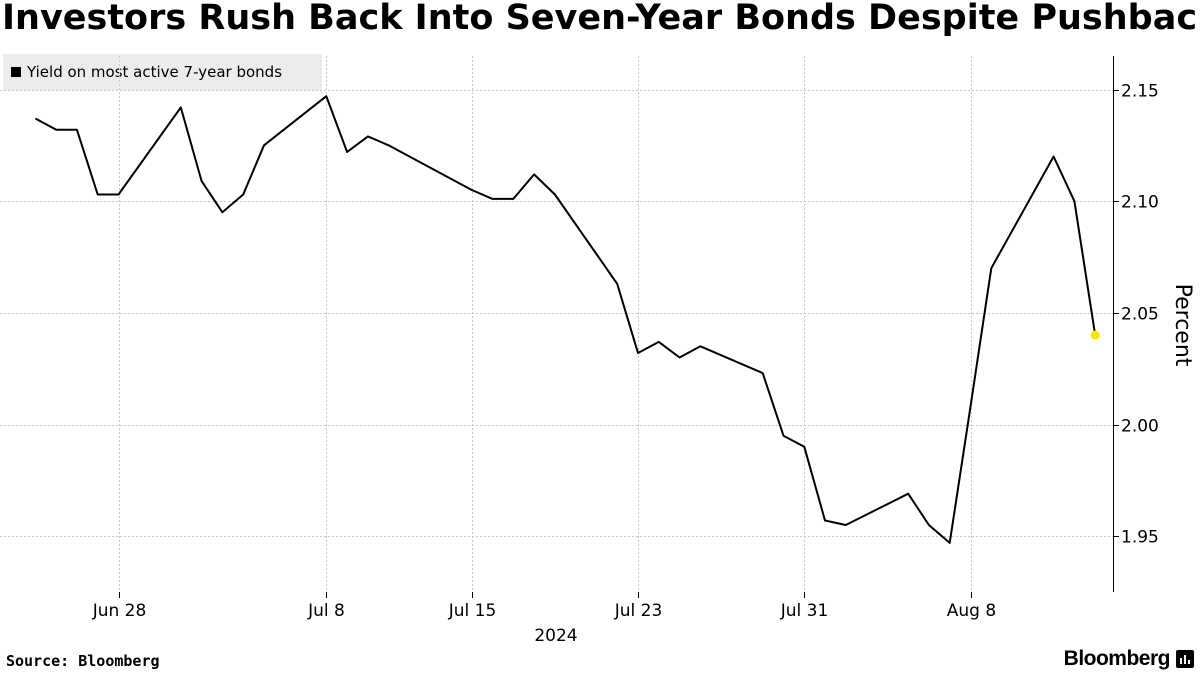  What do you see at coordinates (1095, 335) in the screenshot?
I see `last-point-marker` at bounding box center [1095, 335].